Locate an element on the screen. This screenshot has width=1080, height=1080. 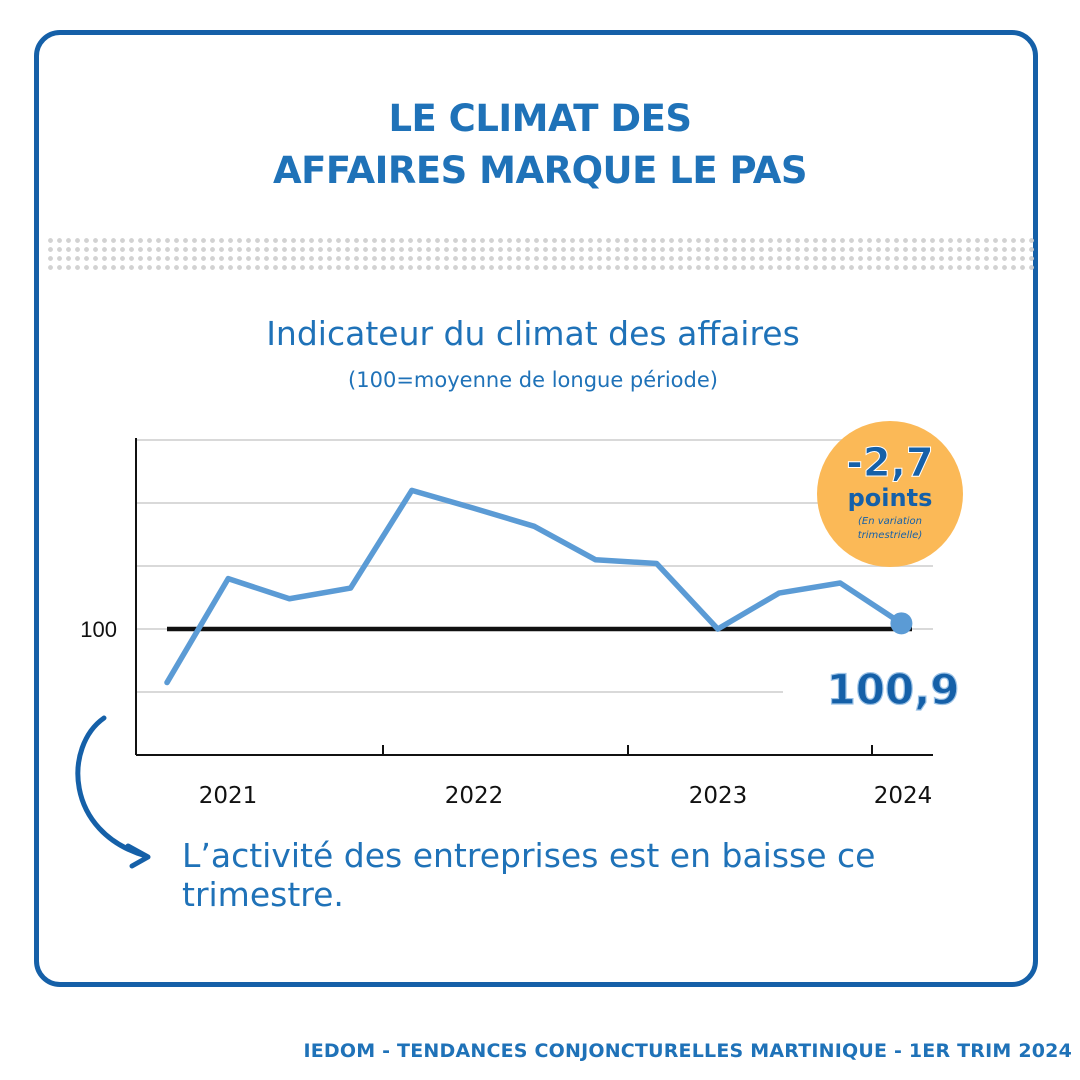
badge-note-line-2: trimestrielle) is located at coordinates (890, 535).